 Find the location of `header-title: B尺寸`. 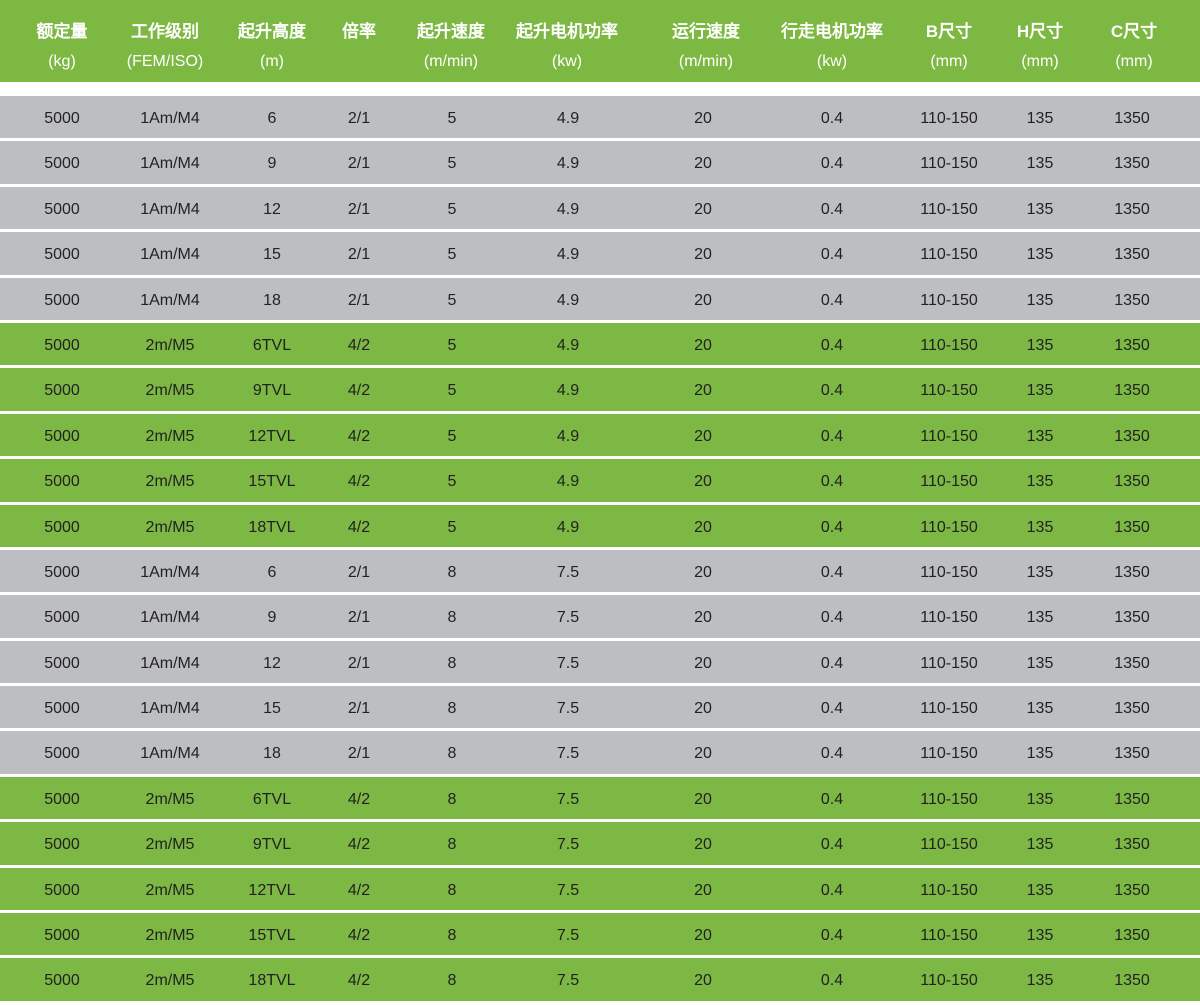

header-title: B尺寸 is located at coordinates (949, 31).